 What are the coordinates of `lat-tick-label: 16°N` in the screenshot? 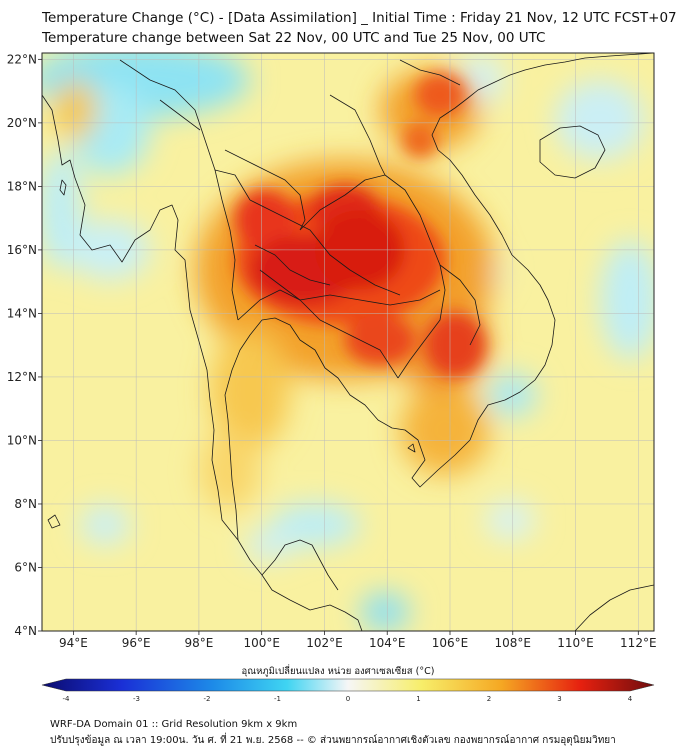 It's located at (22, 250).